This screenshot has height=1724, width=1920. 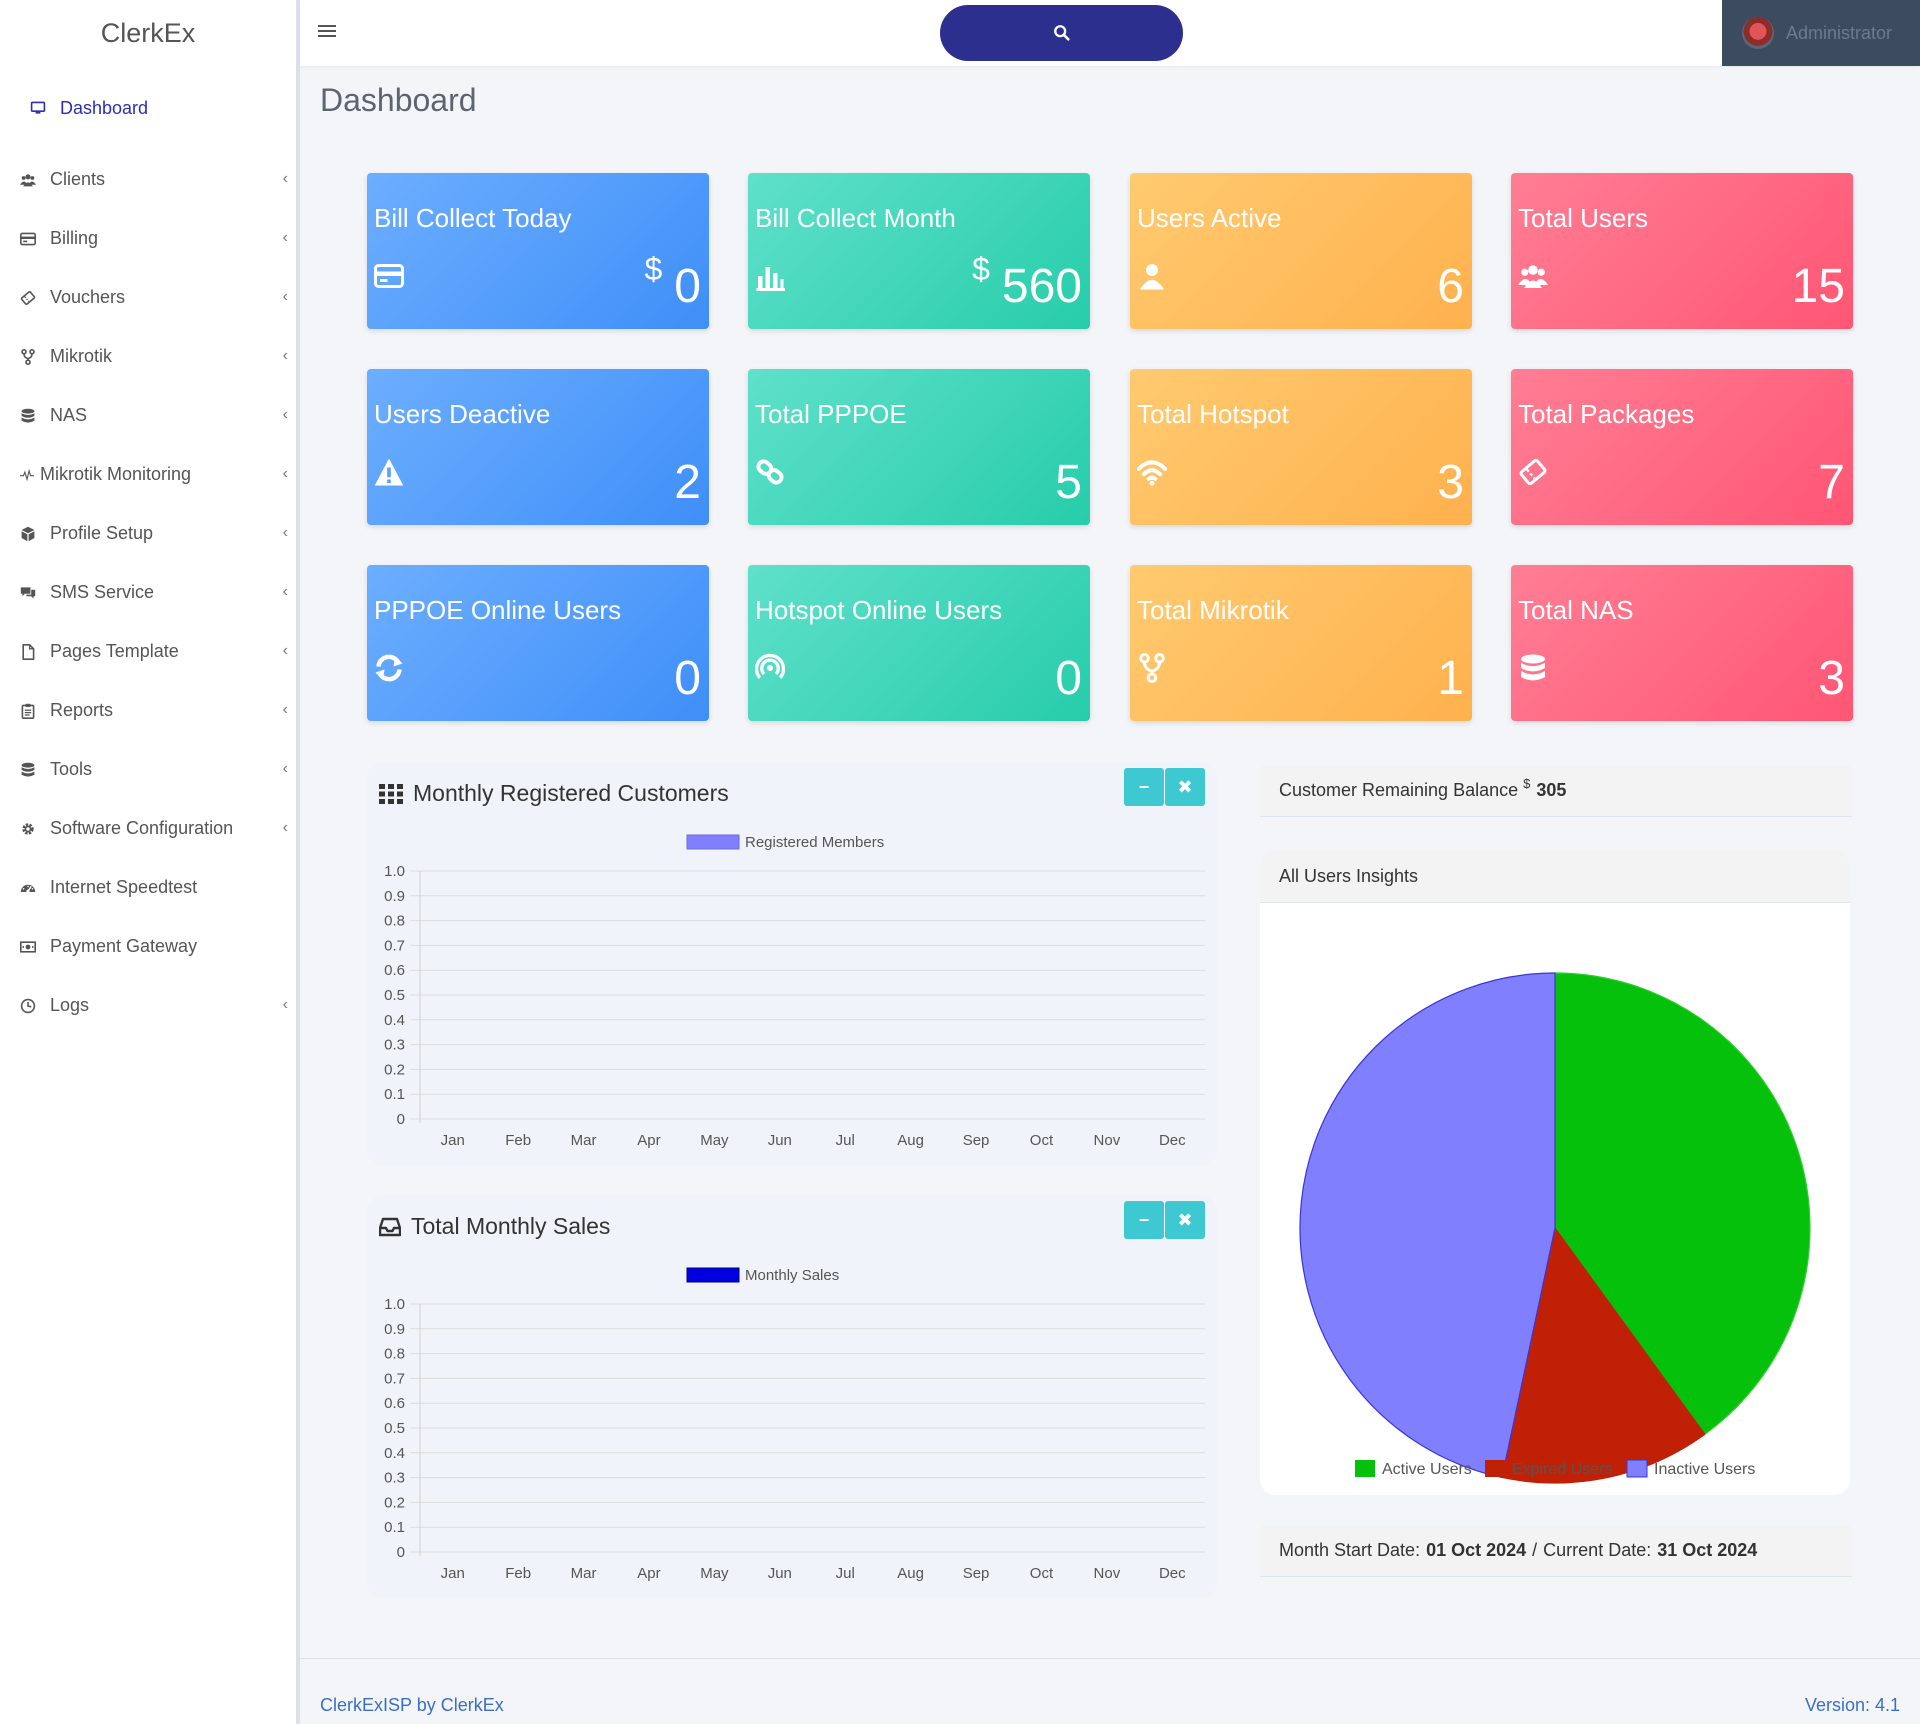 I want to click on y-tick-label: 0.6, so click(x=394, y=1403).